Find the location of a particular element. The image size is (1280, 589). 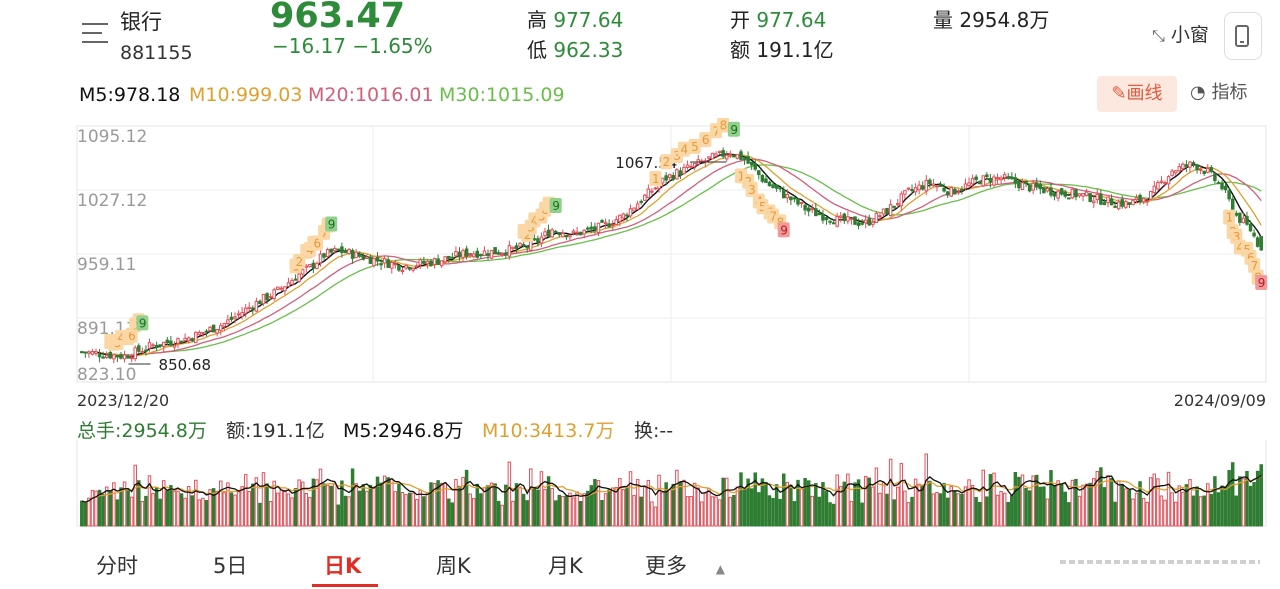

landscape-button is located at coordinates (1243, 36).